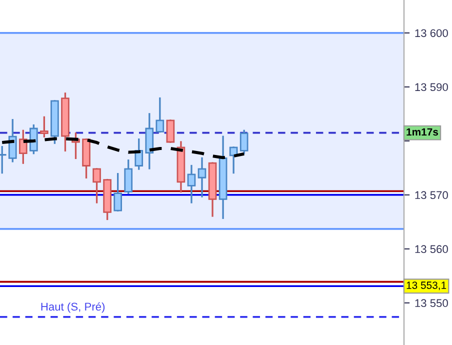  Describe the element at coordinates (426, 286) in the screenshot. I see `ref-line-label: 13 553,1` at that location.